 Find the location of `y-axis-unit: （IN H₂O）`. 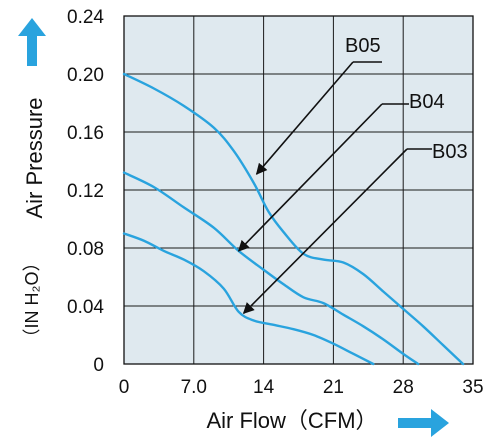

y-axis-unit: （IN H₂O） is located at coordinates (32, 300).